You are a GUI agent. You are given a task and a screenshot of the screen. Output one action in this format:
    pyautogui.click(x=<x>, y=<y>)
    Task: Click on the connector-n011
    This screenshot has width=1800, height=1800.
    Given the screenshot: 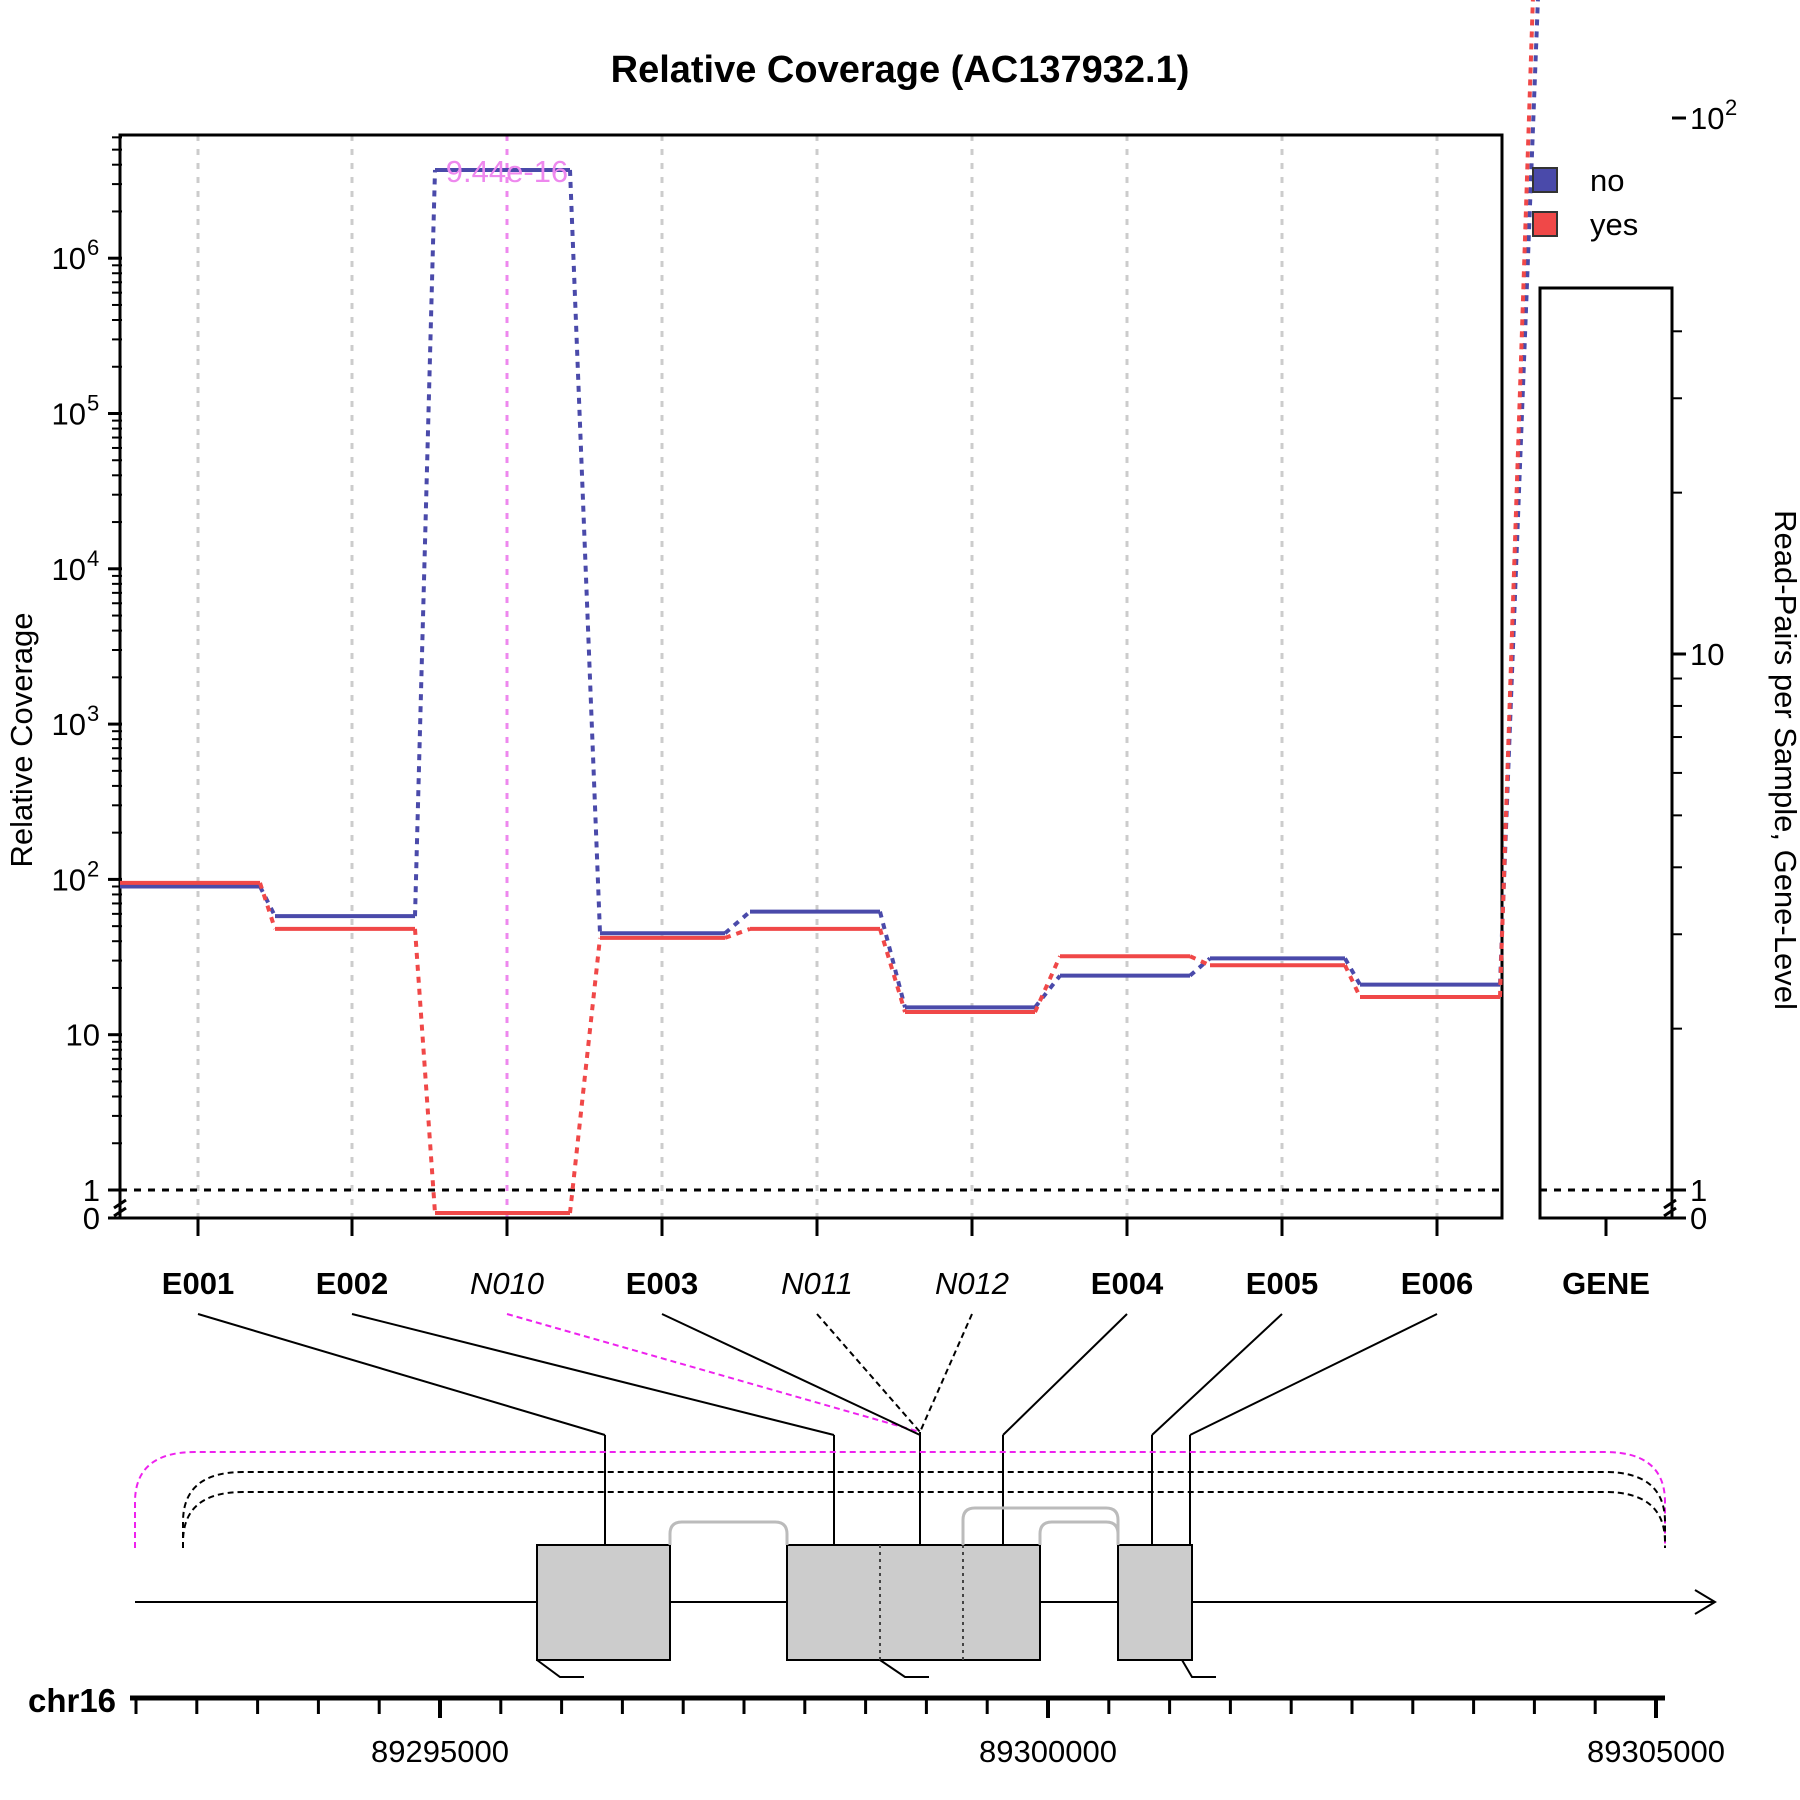 What is the action you would take?
    pyautogui.click(x=868, y=1373)
    